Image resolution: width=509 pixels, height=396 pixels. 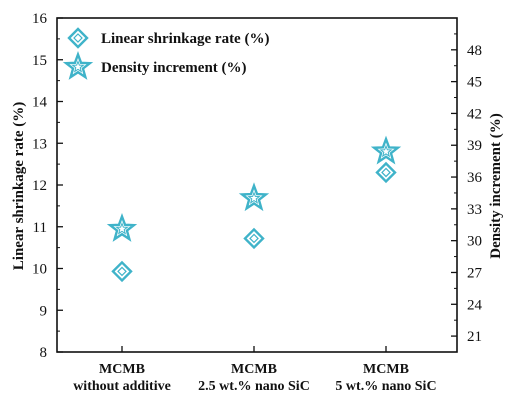 I want to click on left-axis-tick-label: 14, so click(x=40, y=103).